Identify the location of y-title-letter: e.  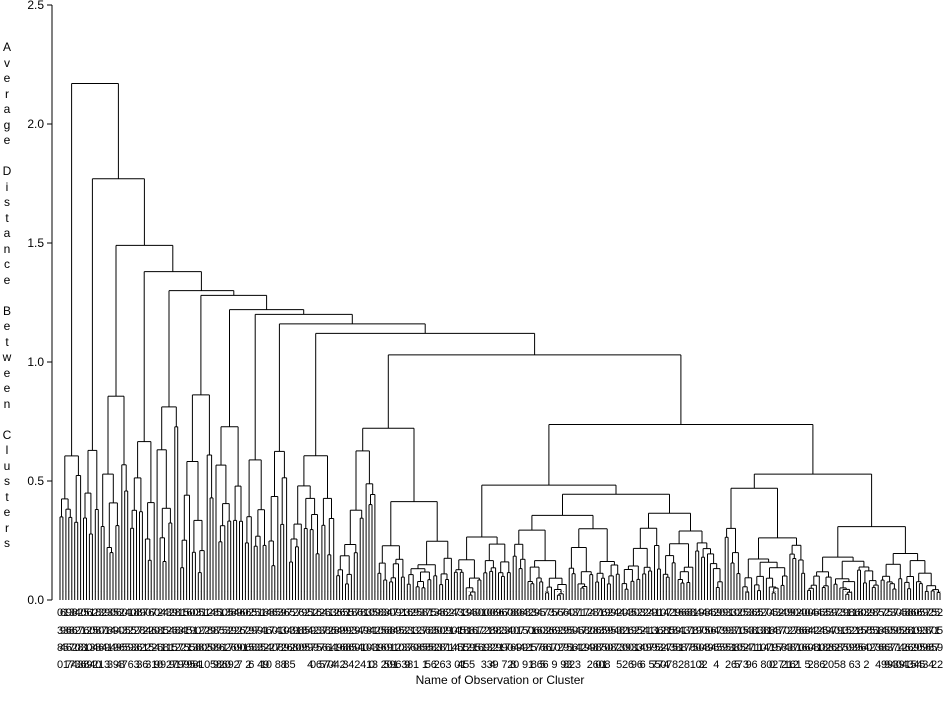
(7, 279).